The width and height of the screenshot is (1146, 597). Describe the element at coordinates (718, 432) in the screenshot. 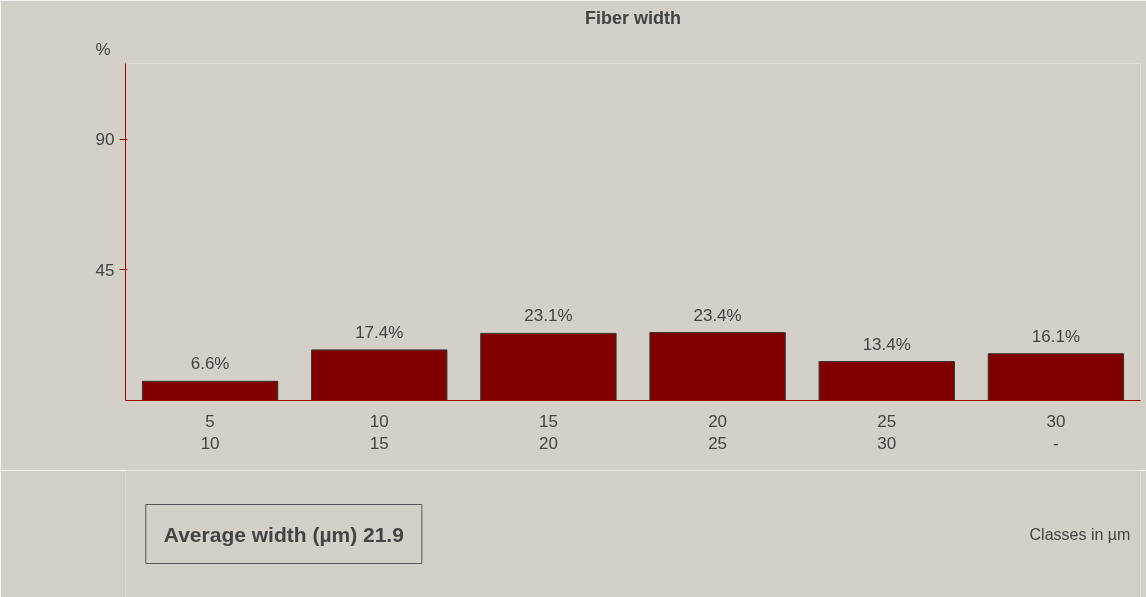

I see `x-tick-label: 20 25` at that location.